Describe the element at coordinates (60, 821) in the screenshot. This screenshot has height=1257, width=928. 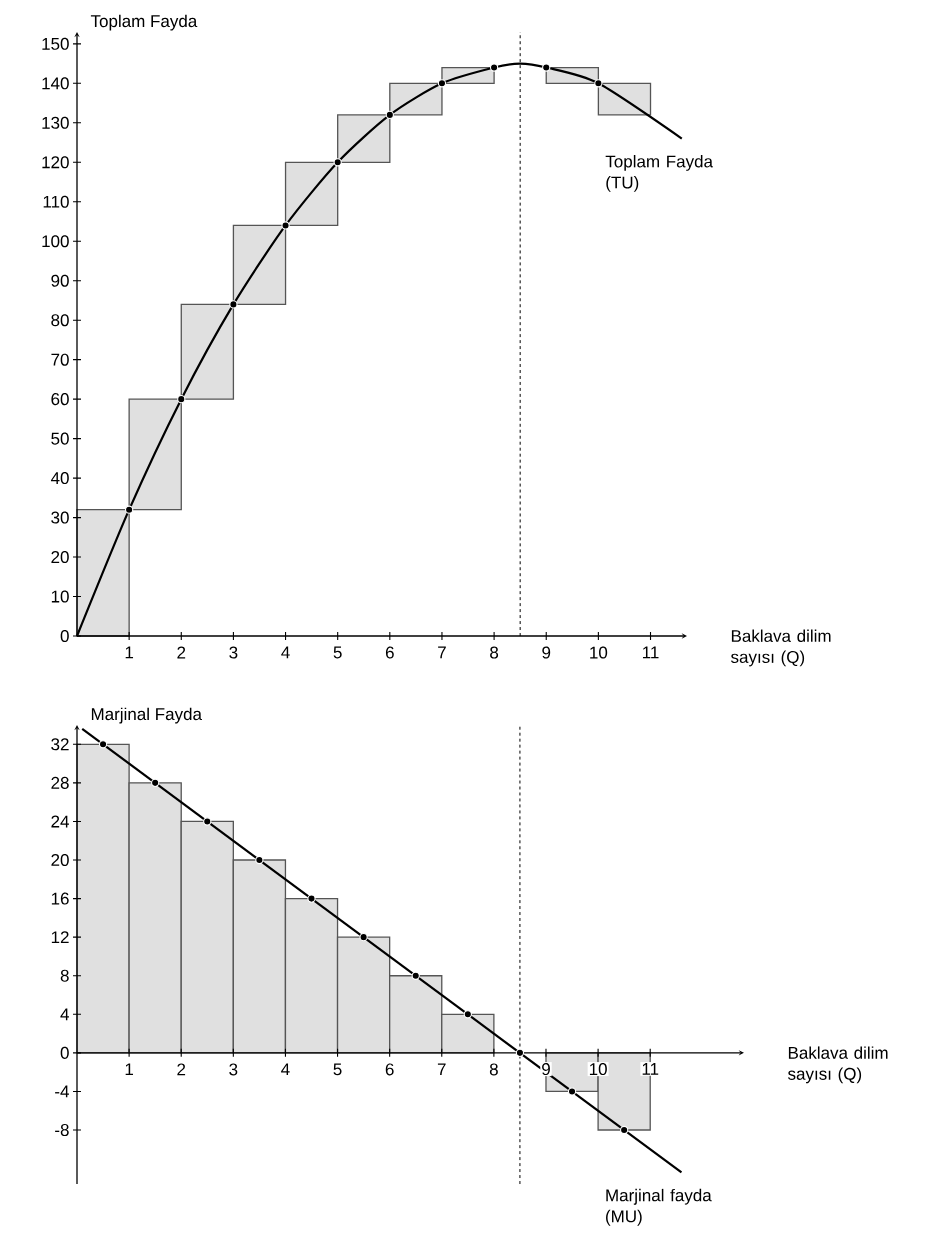
I see `y-tick-label: 24` at that location.